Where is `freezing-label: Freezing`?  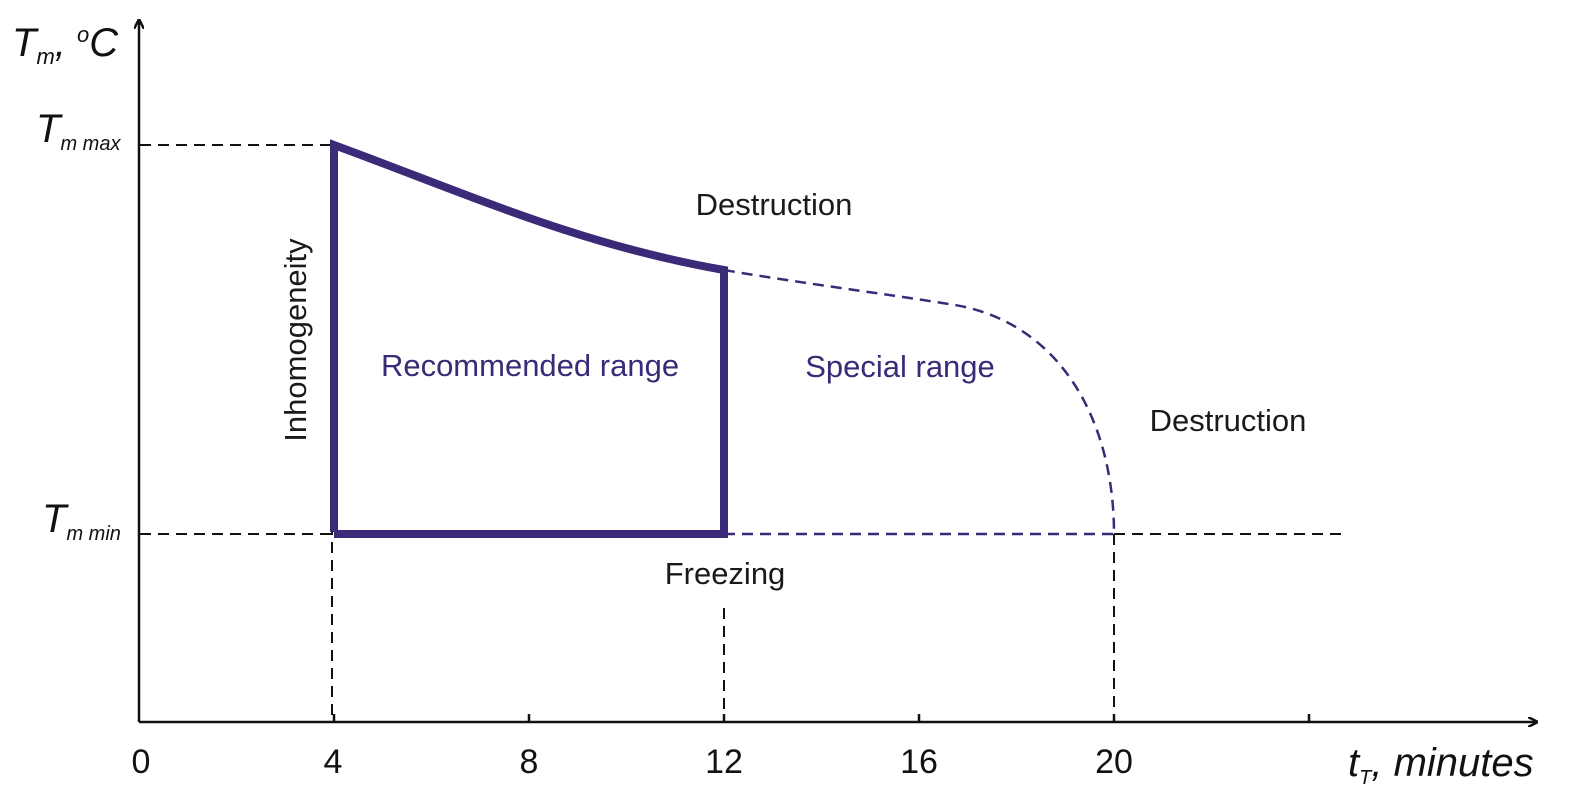
freezing-label: Freezing is located at coordinates (725, 573).